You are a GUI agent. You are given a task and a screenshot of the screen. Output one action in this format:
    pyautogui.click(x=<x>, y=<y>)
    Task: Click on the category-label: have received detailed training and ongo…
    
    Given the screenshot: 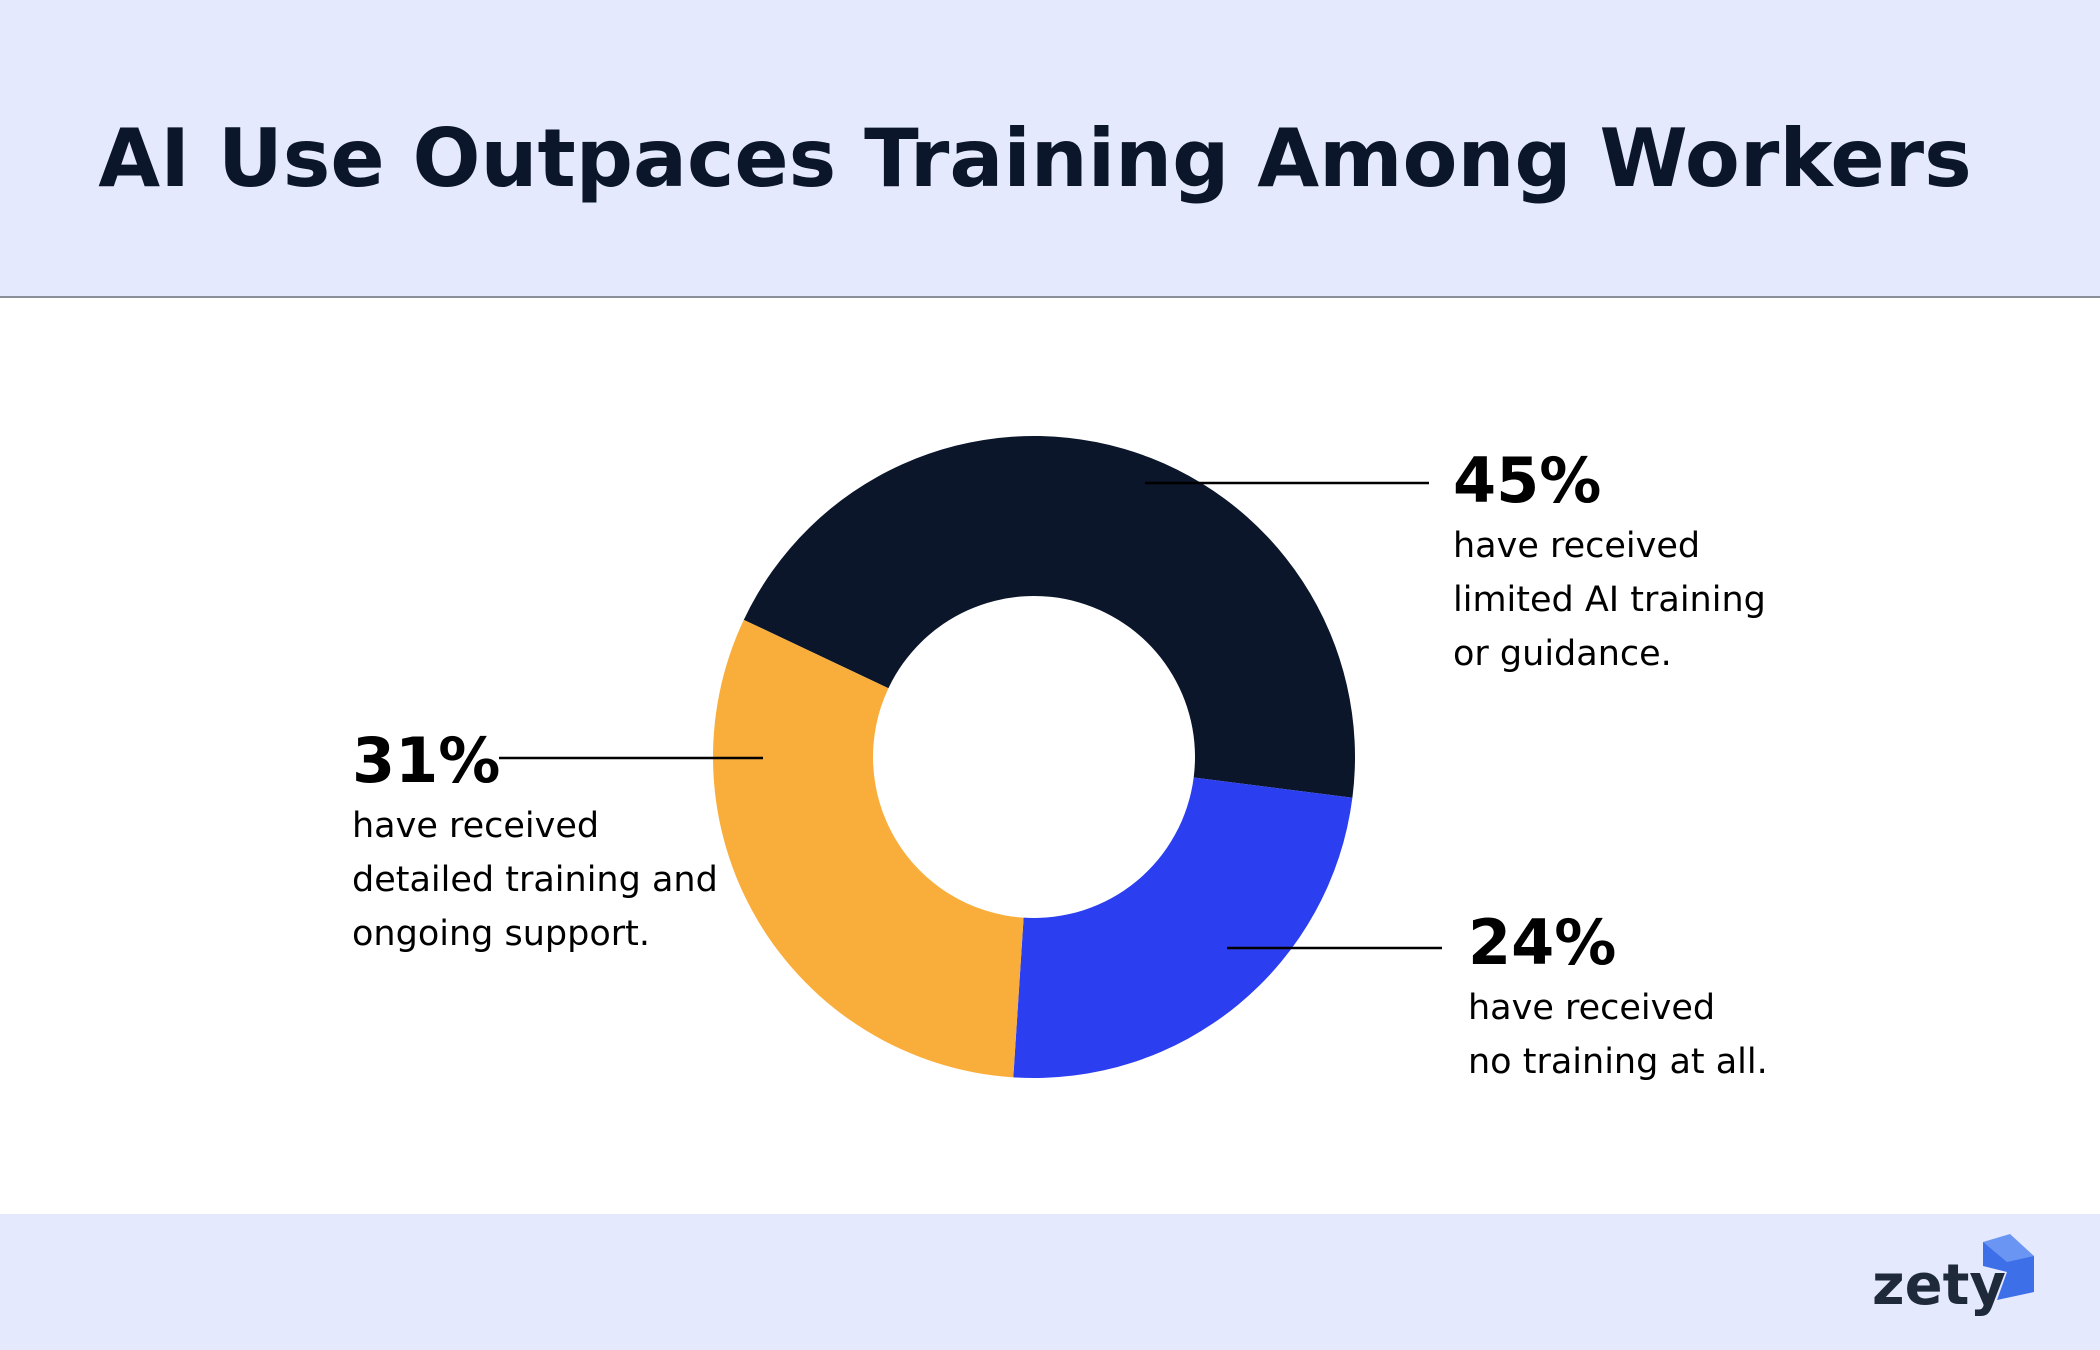 What is the action you would take?
    pyautogui.click(x=535, y=880)
    